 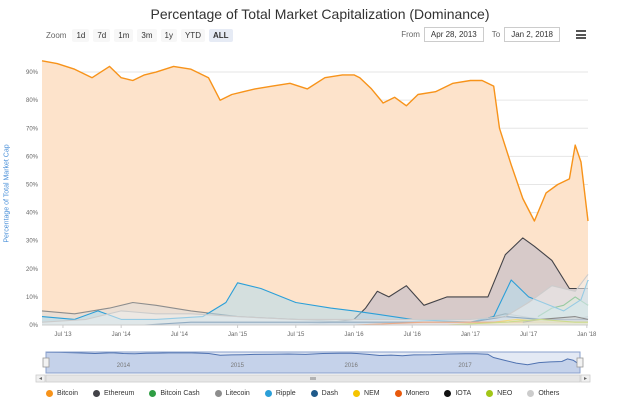 I want to click on navigator-year-label: 2017, so click(x=465, y=366).